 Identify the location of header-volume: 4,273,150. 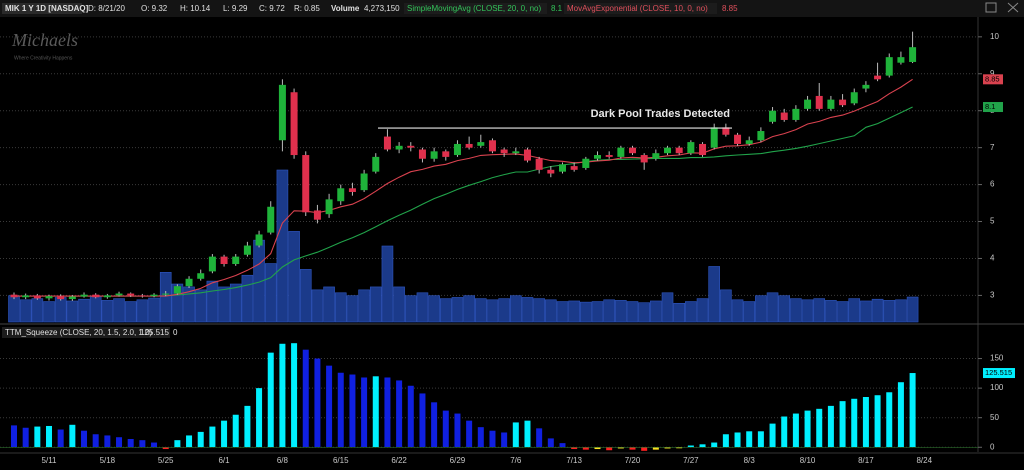
(382, 8).